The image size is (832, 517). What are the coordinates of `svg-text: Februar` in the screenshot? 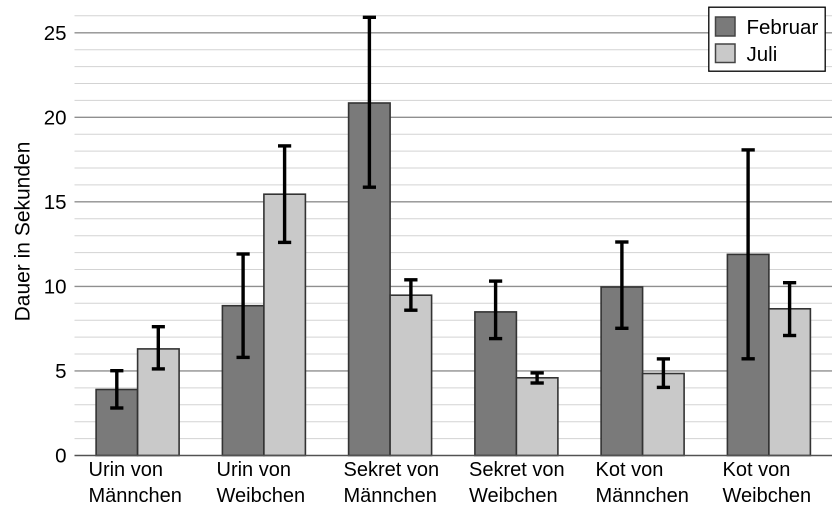 It's located at (783, 27).